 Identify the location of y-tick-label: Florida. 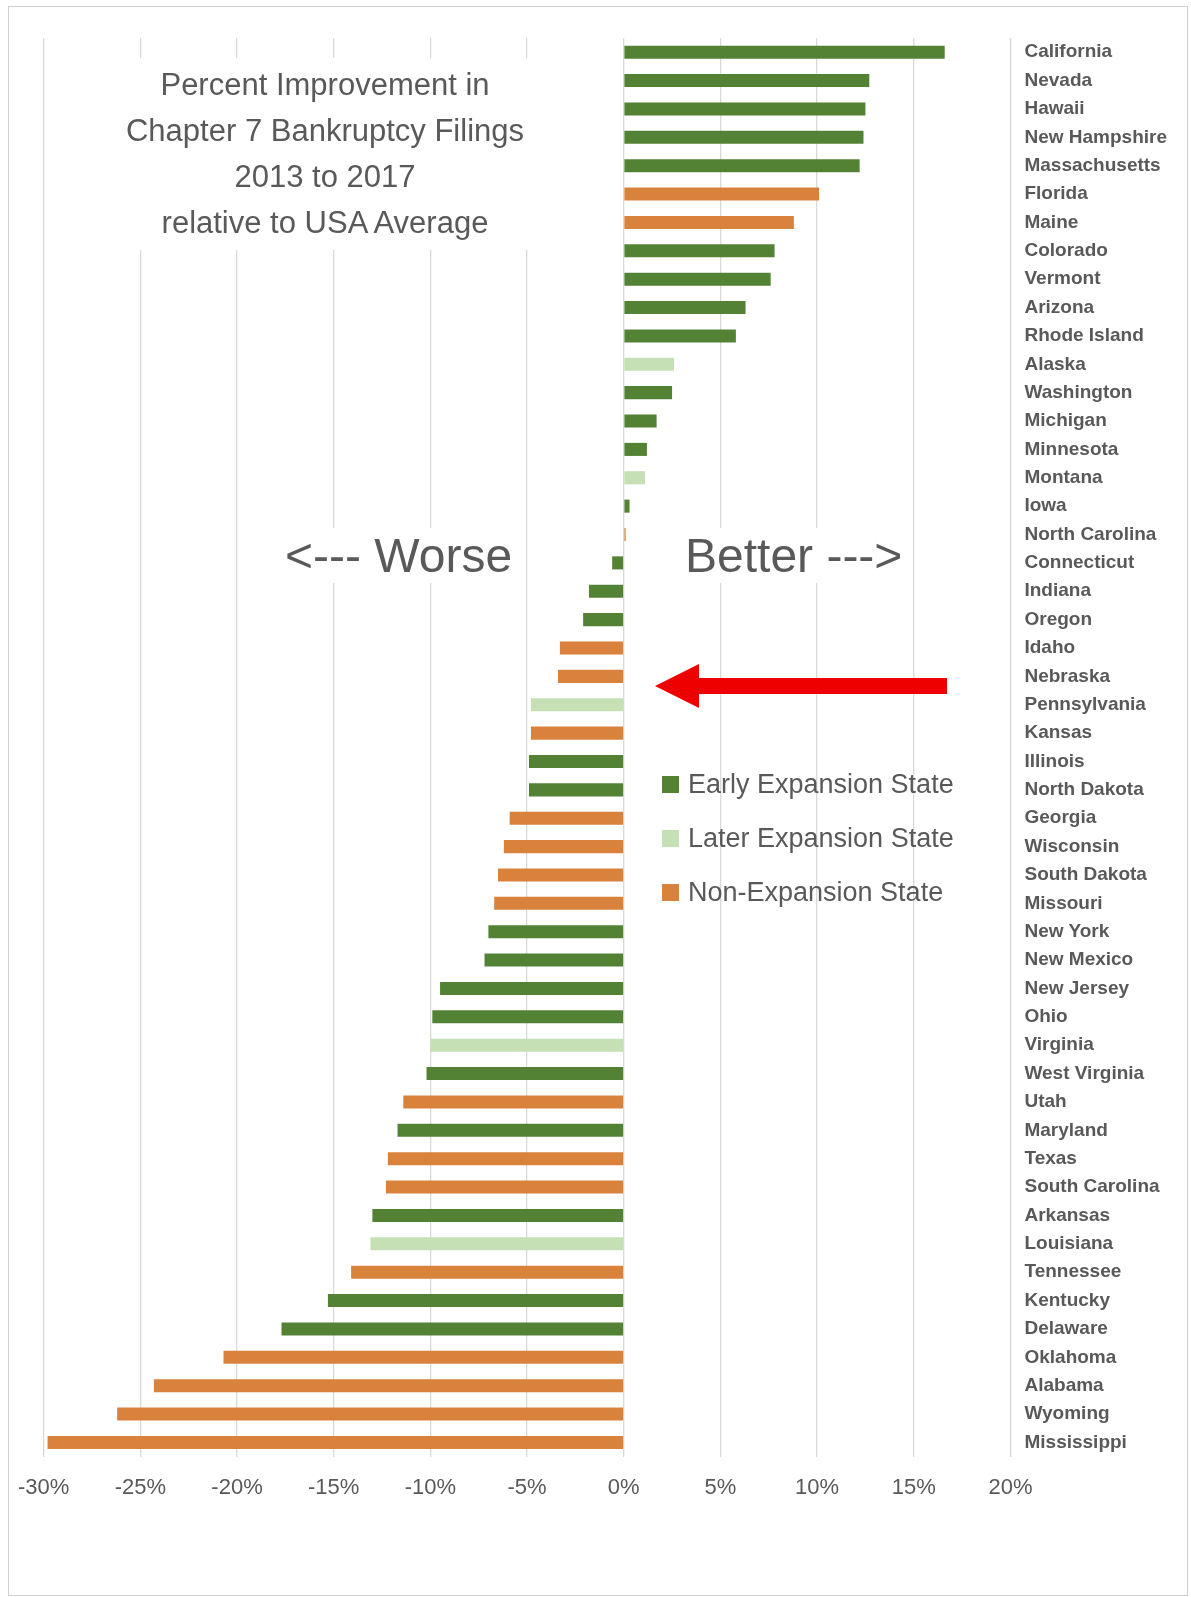
(1056, 193).